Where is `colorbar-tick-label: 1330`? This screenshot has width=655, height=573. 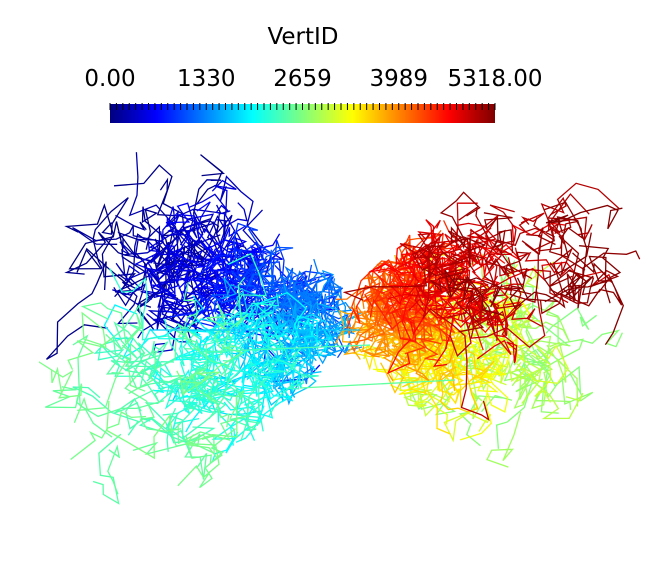
colorbar-tick-label: 1330 is located at coordinates (206, 79).